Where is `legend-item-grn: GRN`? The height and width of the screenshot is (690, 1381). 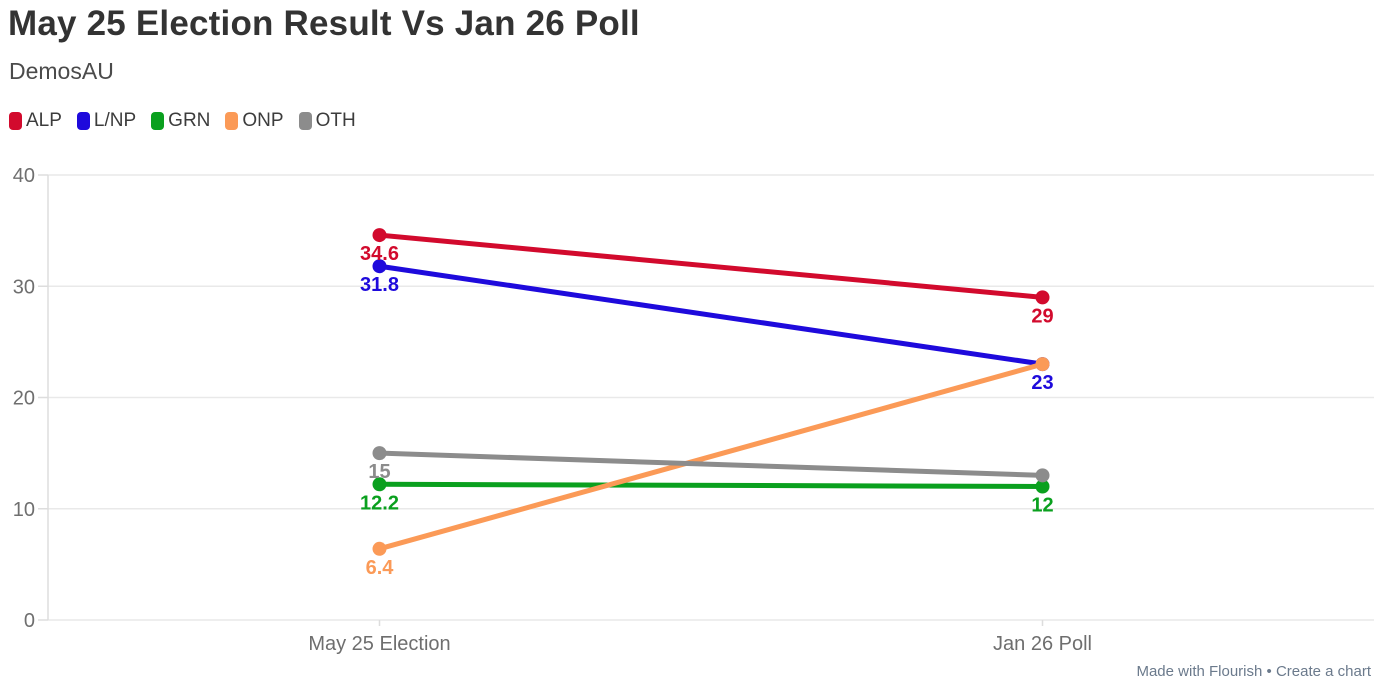
legend-item-grn: GRN is located at coordinates (180, 121).